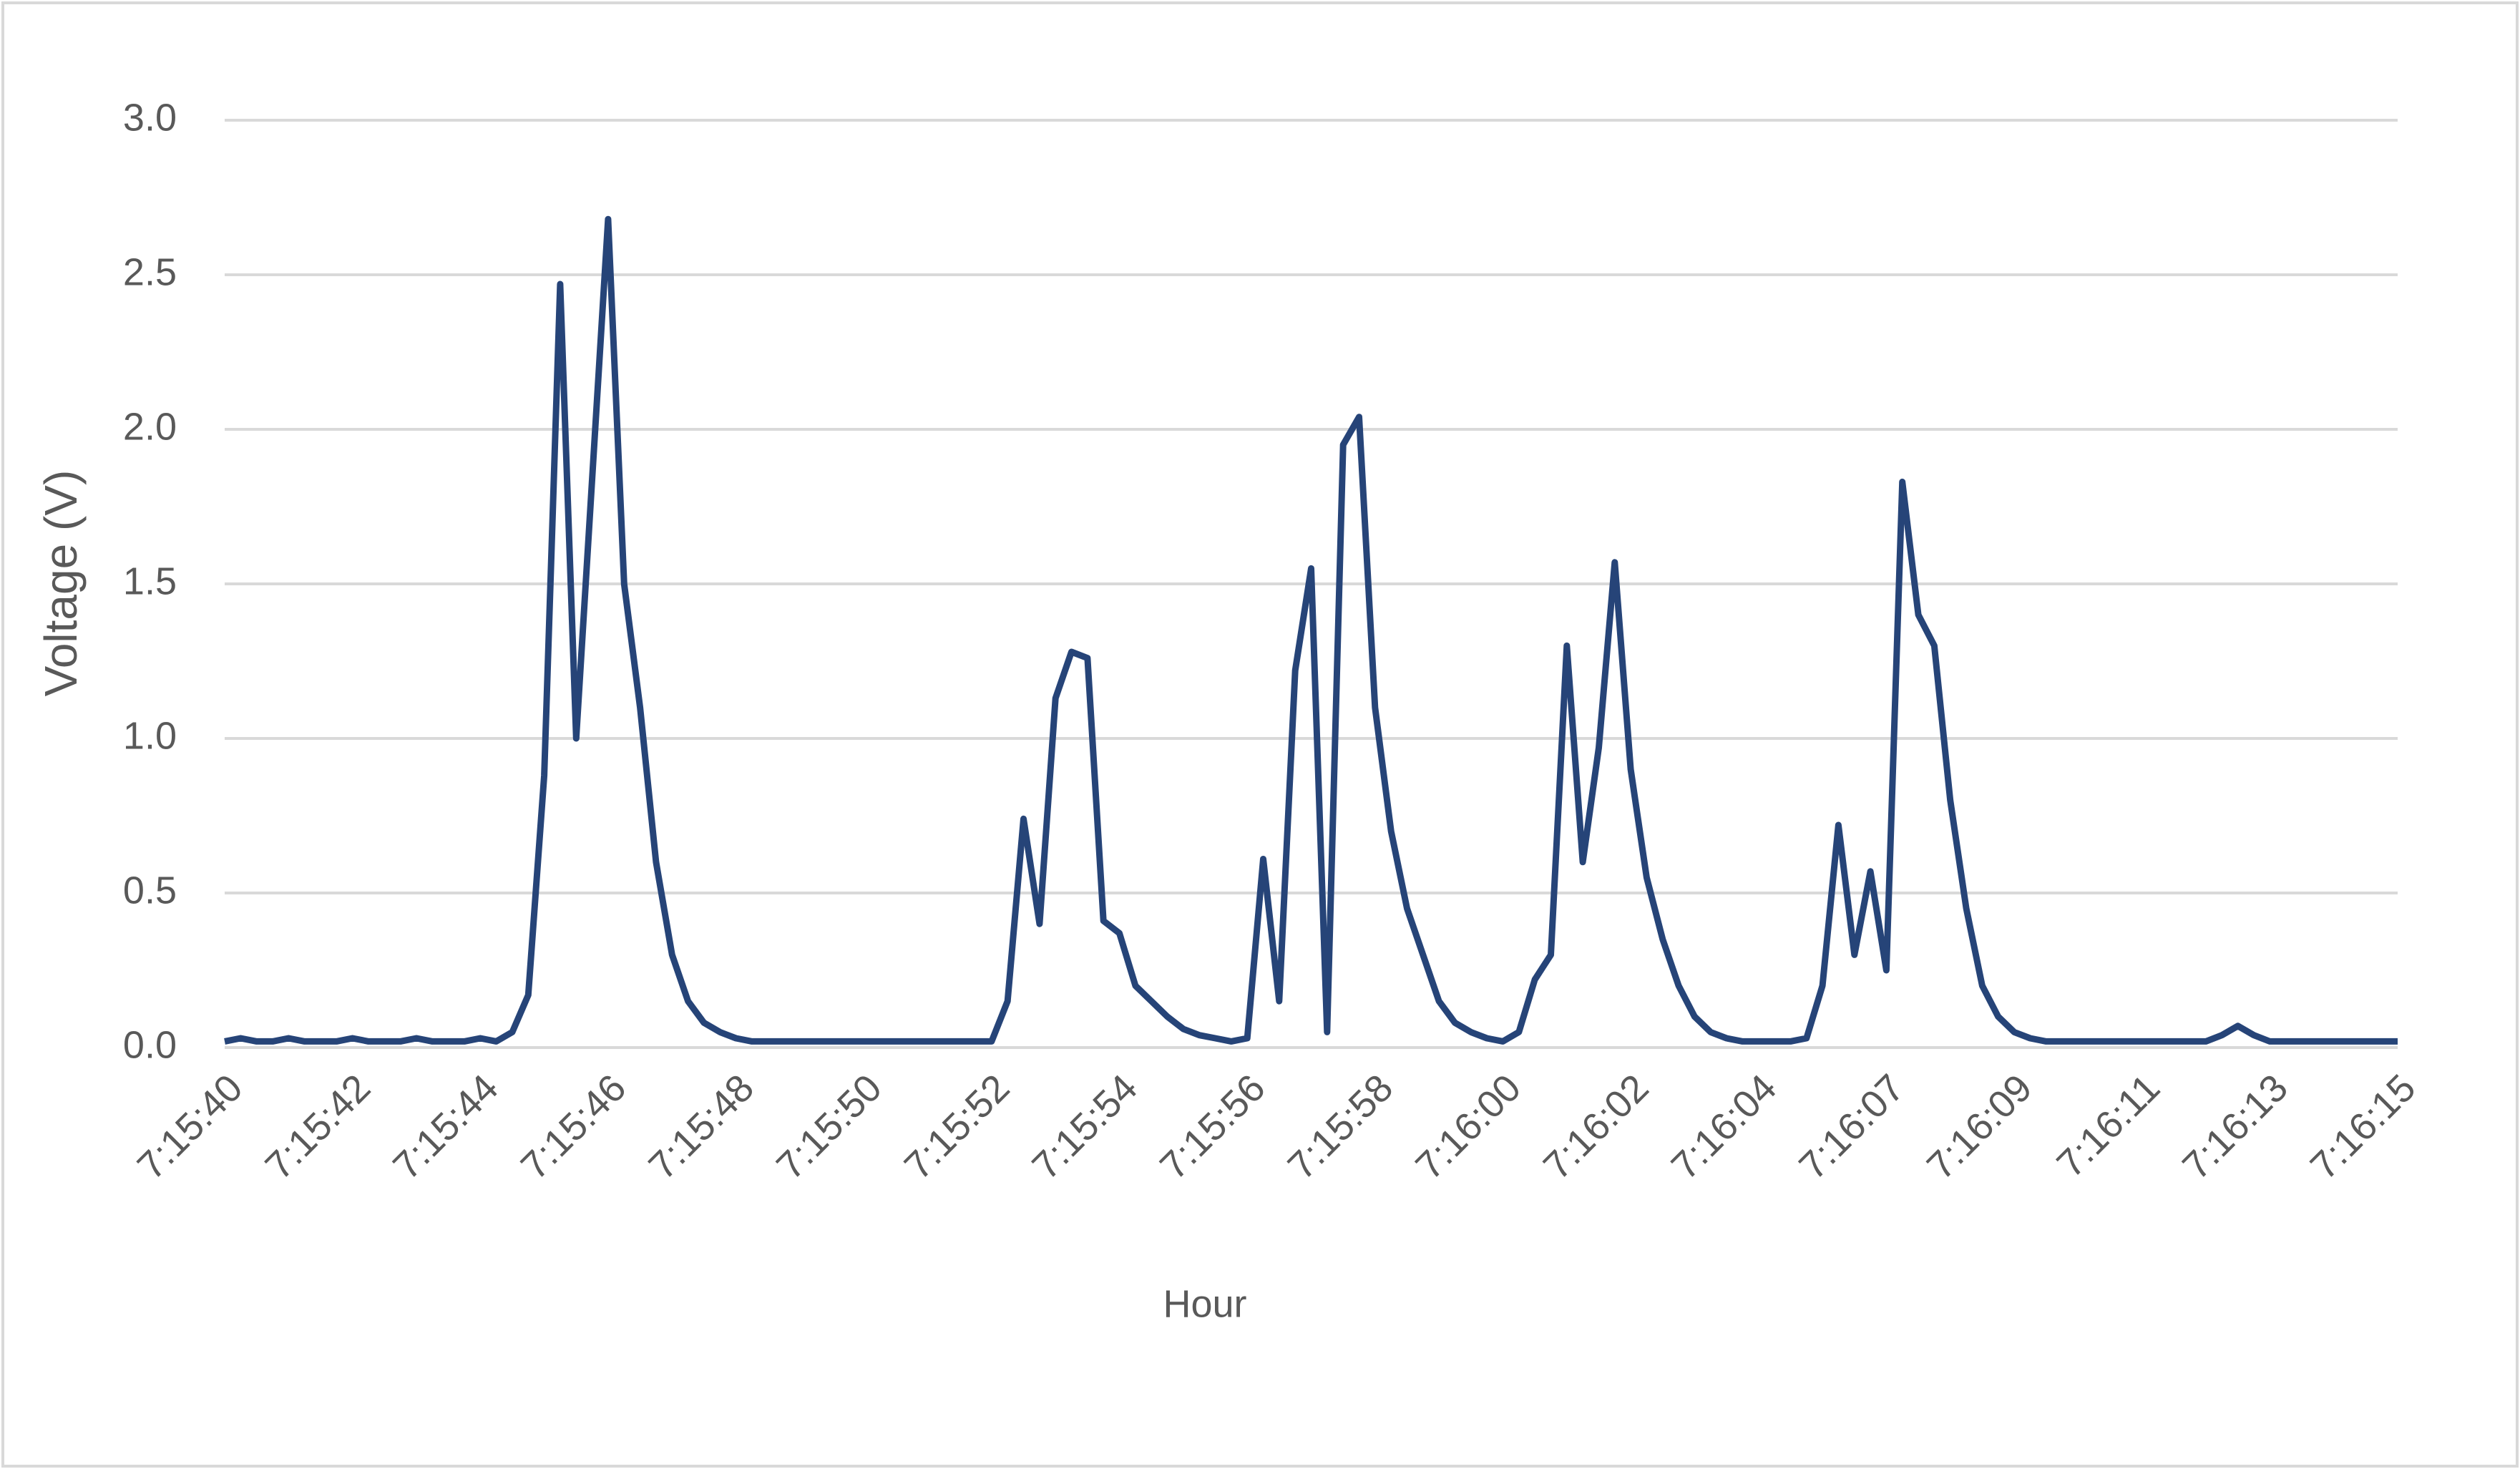 The image size is (2520, 1469). What do you see at coordinates (150, 735) in the screenshot?
I see `y-tick-label: 1.0` at bounding box center [150, 735].